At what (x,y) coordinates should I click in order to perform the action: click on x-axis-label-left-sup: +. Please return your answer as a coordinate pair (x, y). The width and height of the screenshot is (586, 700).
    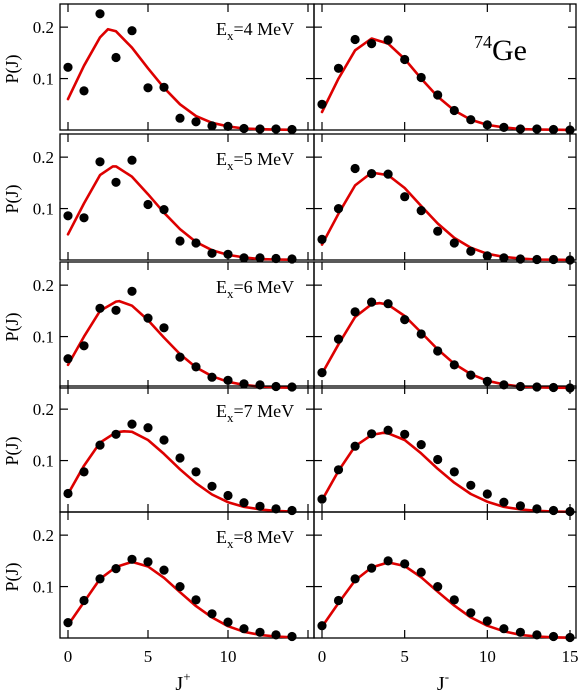
    Looking at the image, I should click on (186, 676).